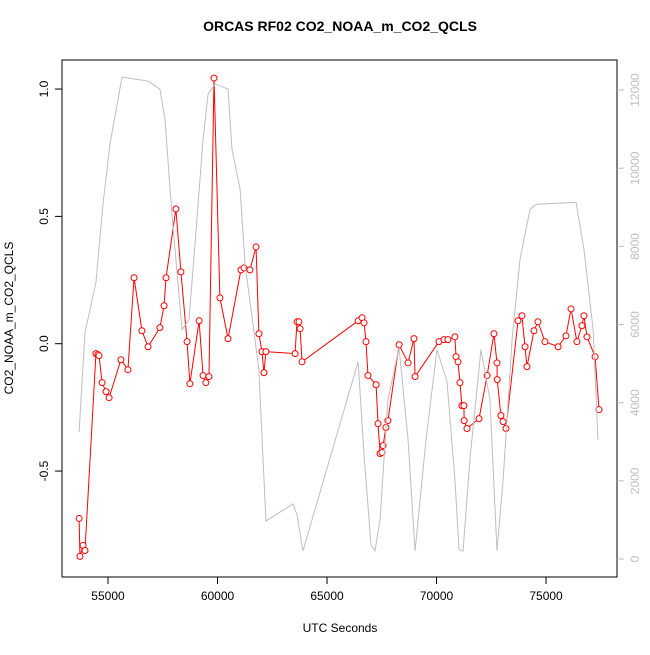 This screenshot has width=650, height=655. Describe the element at coordinates (108, 596) in the screenshot. I see `x-tick-label: 55000` at that location.